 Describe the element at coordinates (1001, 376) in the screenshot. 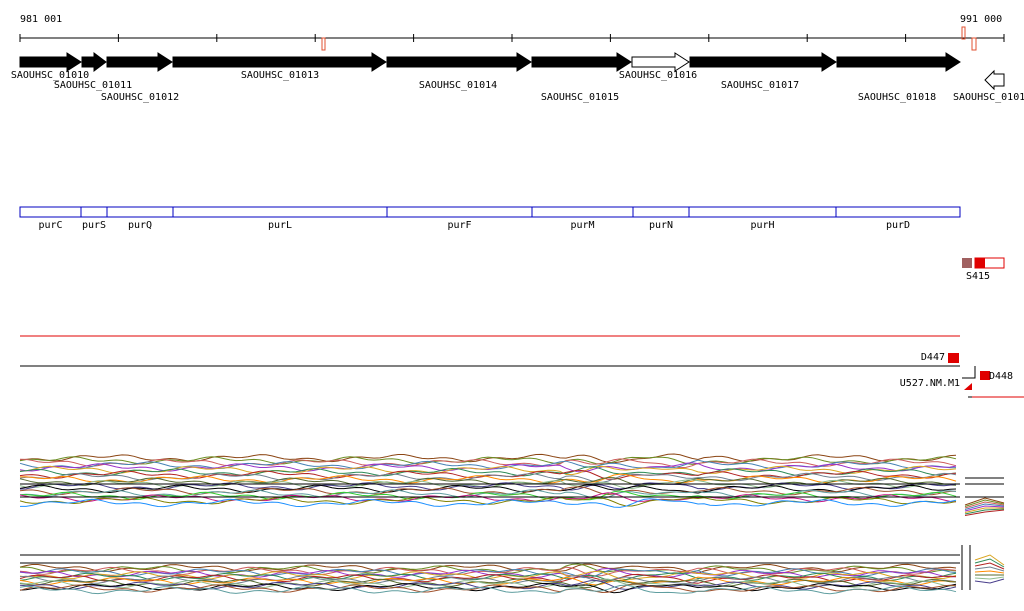

I see `feature-label: D448` at that location.